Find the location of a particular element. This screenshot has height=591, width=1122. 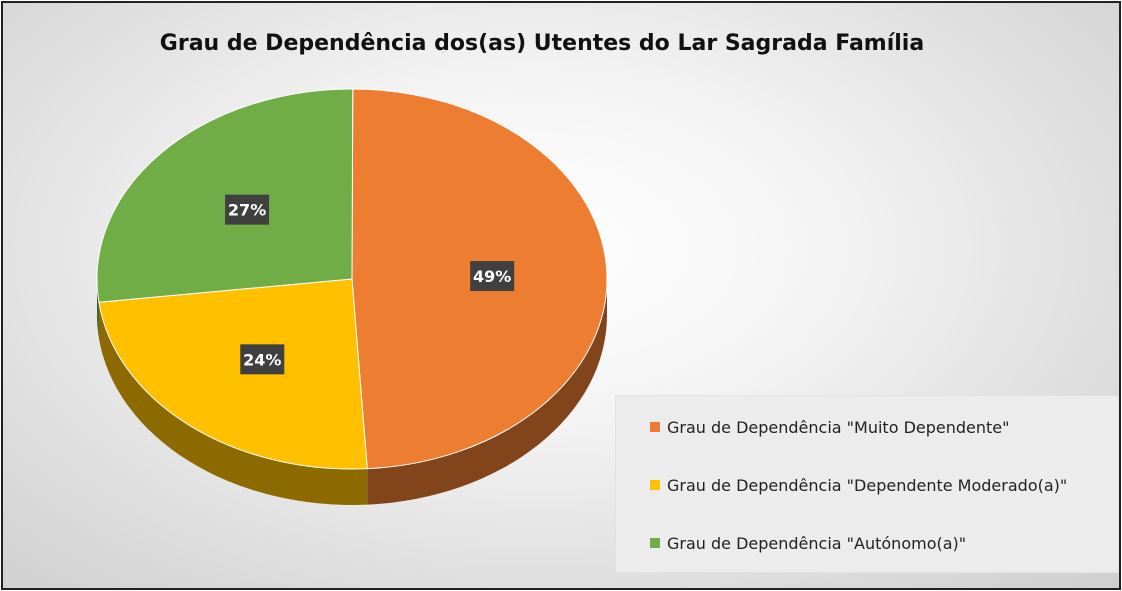

legend-label: Grau de Dependência "Autónomo(a)" is located at coordinates (817, 543).